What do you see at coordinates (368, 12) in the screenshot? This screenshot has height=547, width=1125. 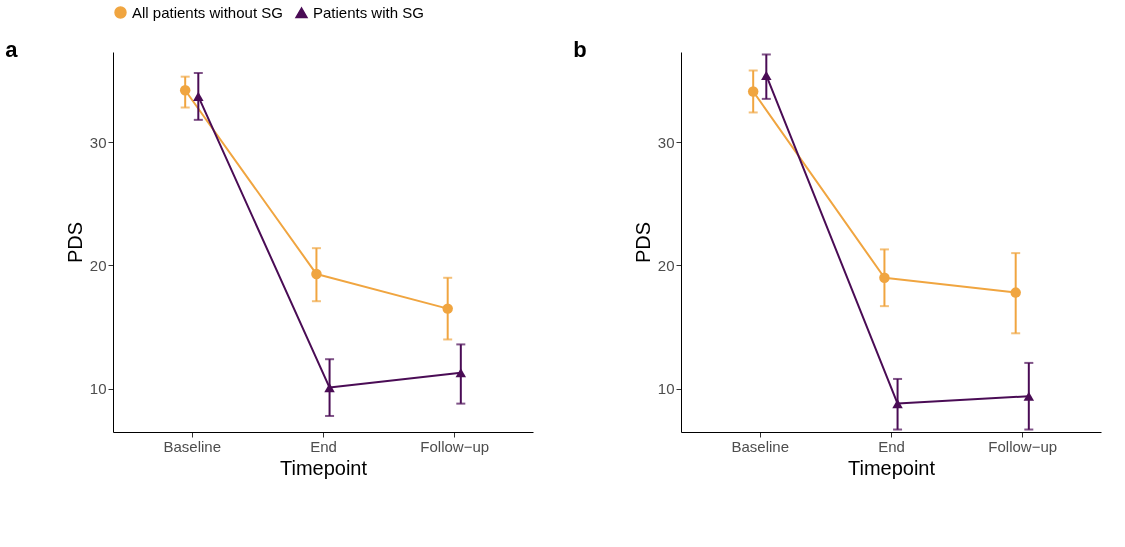 I see `legend-label: Patients with SG` at bounding box center [368, 12].